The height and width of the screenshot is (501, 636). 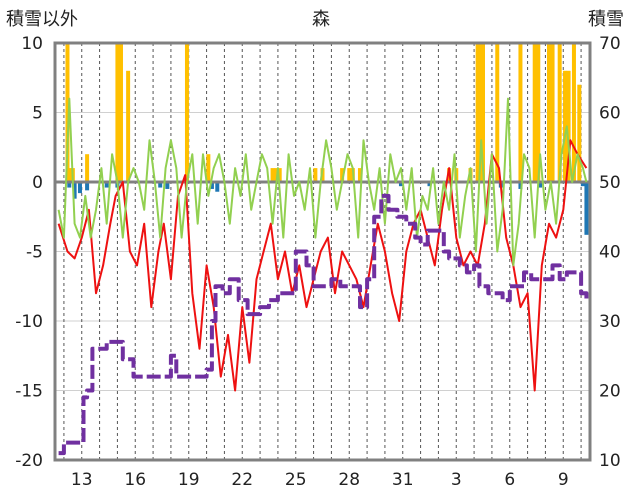 What do you see at coordinates (242, 480) in the screenshot?
I see `x-tick-label: 22` at bounding box center [242, 480].